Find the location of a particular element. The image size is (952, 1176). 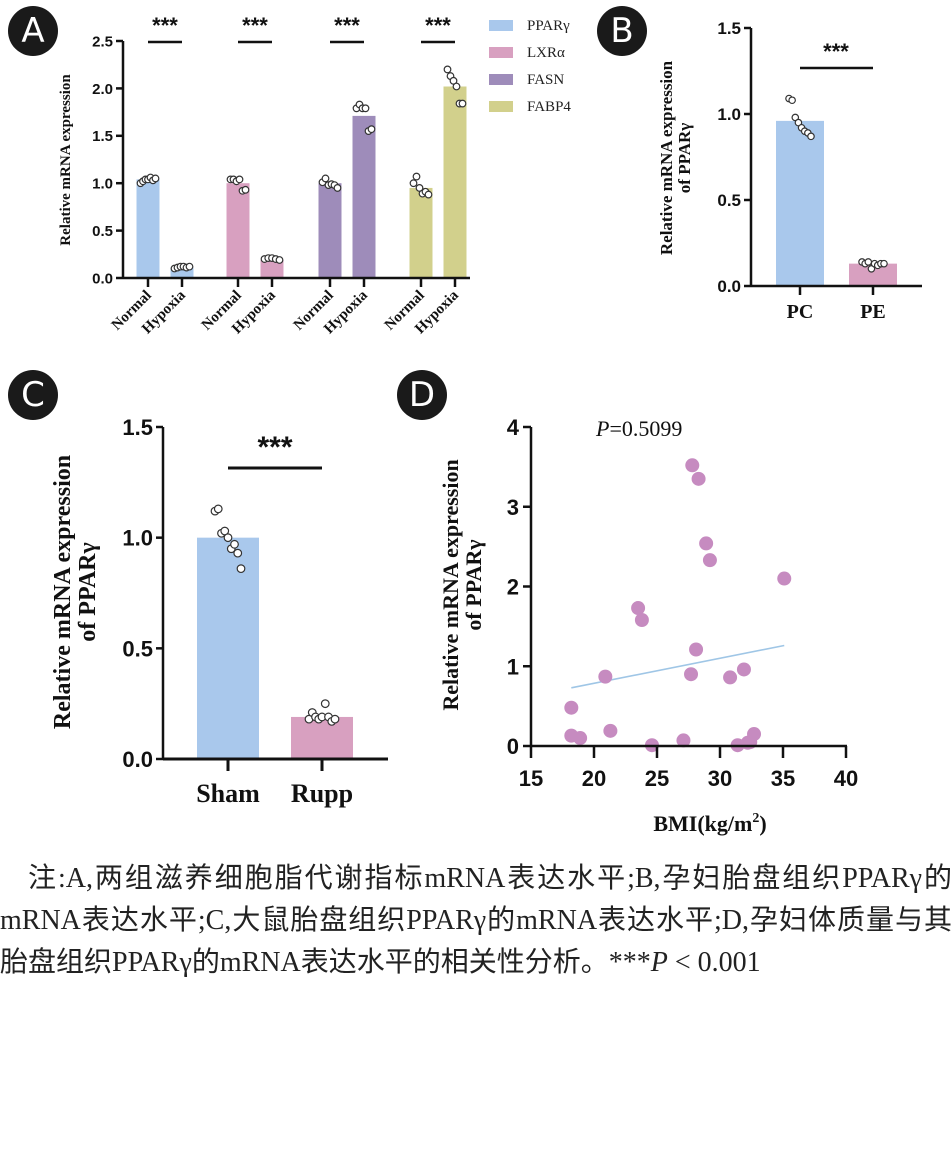

legend-label: FABP4 is located at coordinates (549, 107).